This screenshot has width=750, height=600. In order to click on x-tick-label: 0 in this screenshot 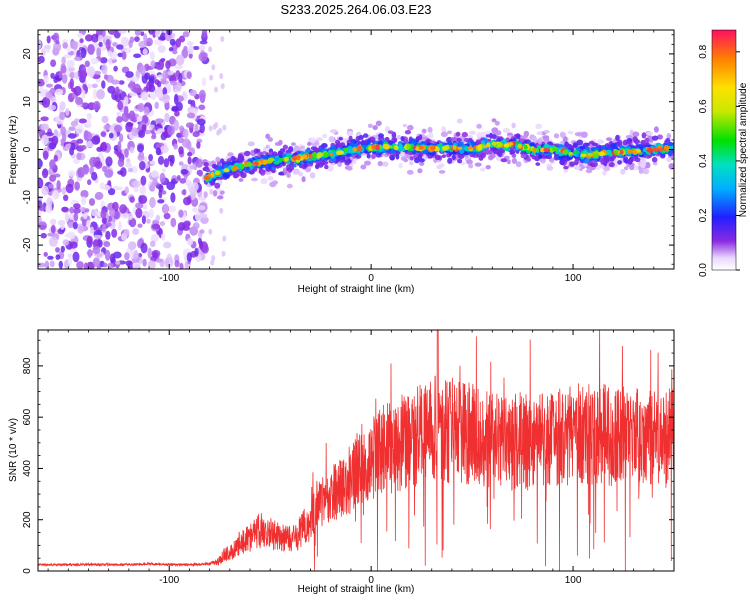, I will do `click(371, 278)`.